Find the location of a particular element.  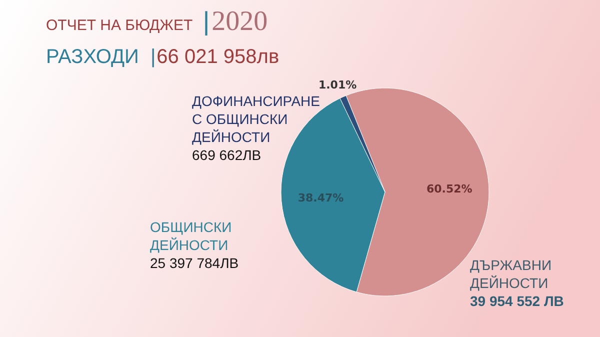

slice-label: ОБЩИНСКИ ДЕЙНОСТИ is located at coordinates (191, 236).